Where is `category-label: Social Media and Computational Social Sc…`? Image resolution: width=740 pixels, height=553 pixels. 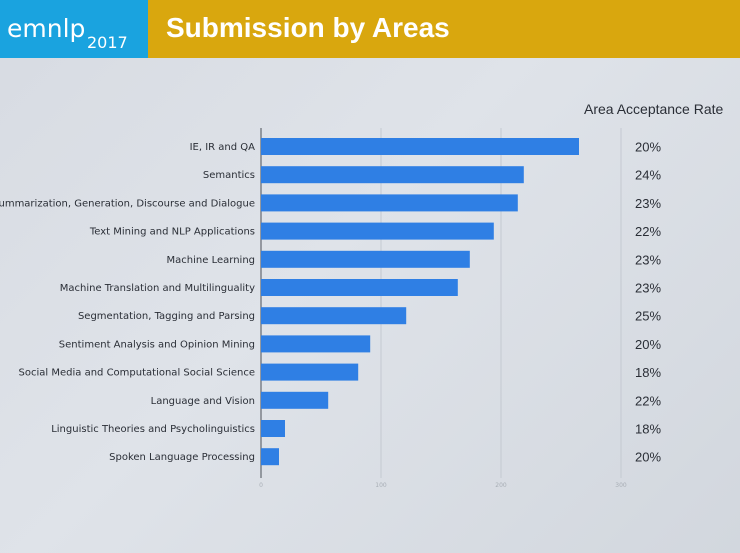
category-label: Social Media and Computational Social Sc… is located at coordinates (137, 373).